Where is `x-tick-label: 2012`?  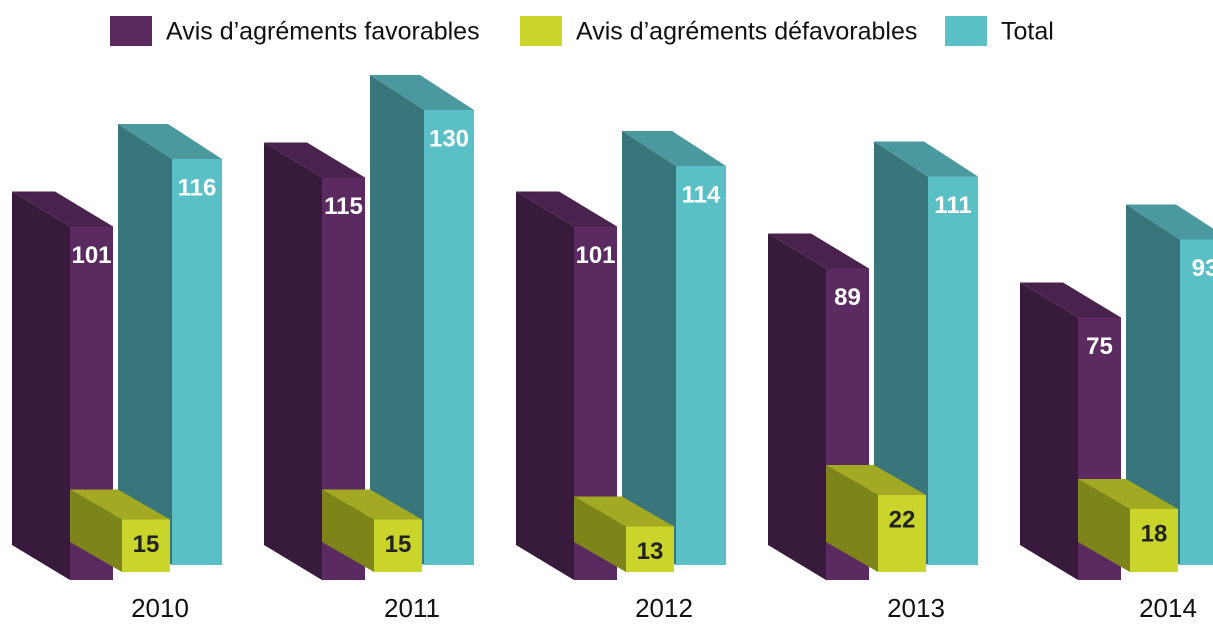 x-tick-label: 2012 is located at coordinates (664, 608).